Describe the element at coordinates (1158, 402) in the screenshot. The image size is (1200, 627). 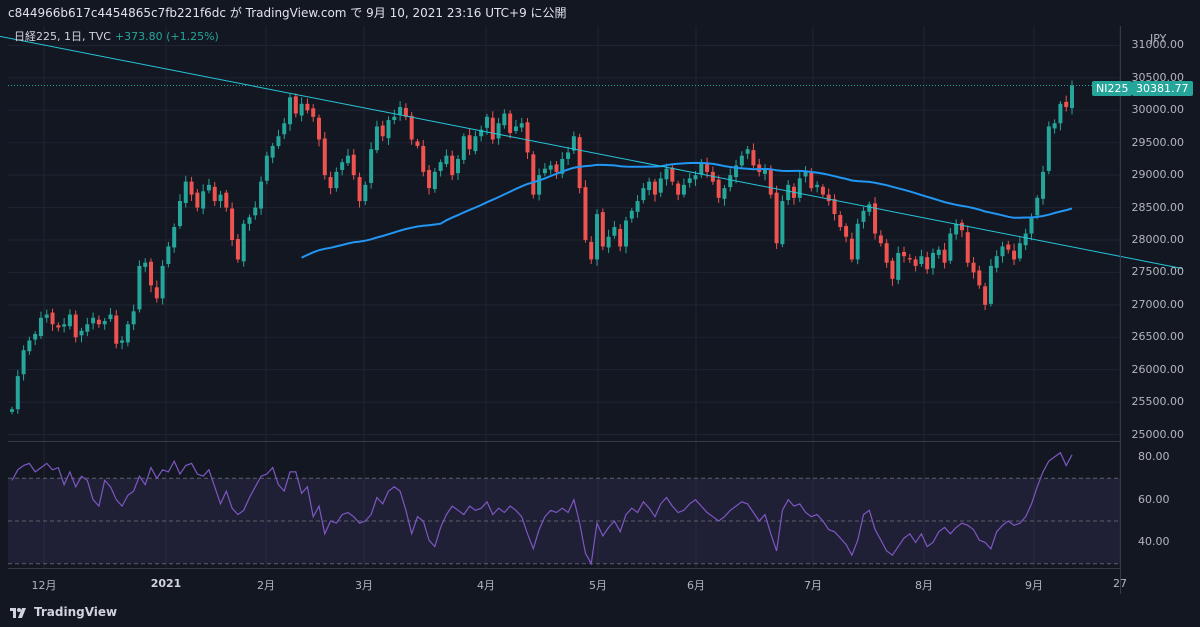
I see `price-tick-label: 25500.00` at that location.